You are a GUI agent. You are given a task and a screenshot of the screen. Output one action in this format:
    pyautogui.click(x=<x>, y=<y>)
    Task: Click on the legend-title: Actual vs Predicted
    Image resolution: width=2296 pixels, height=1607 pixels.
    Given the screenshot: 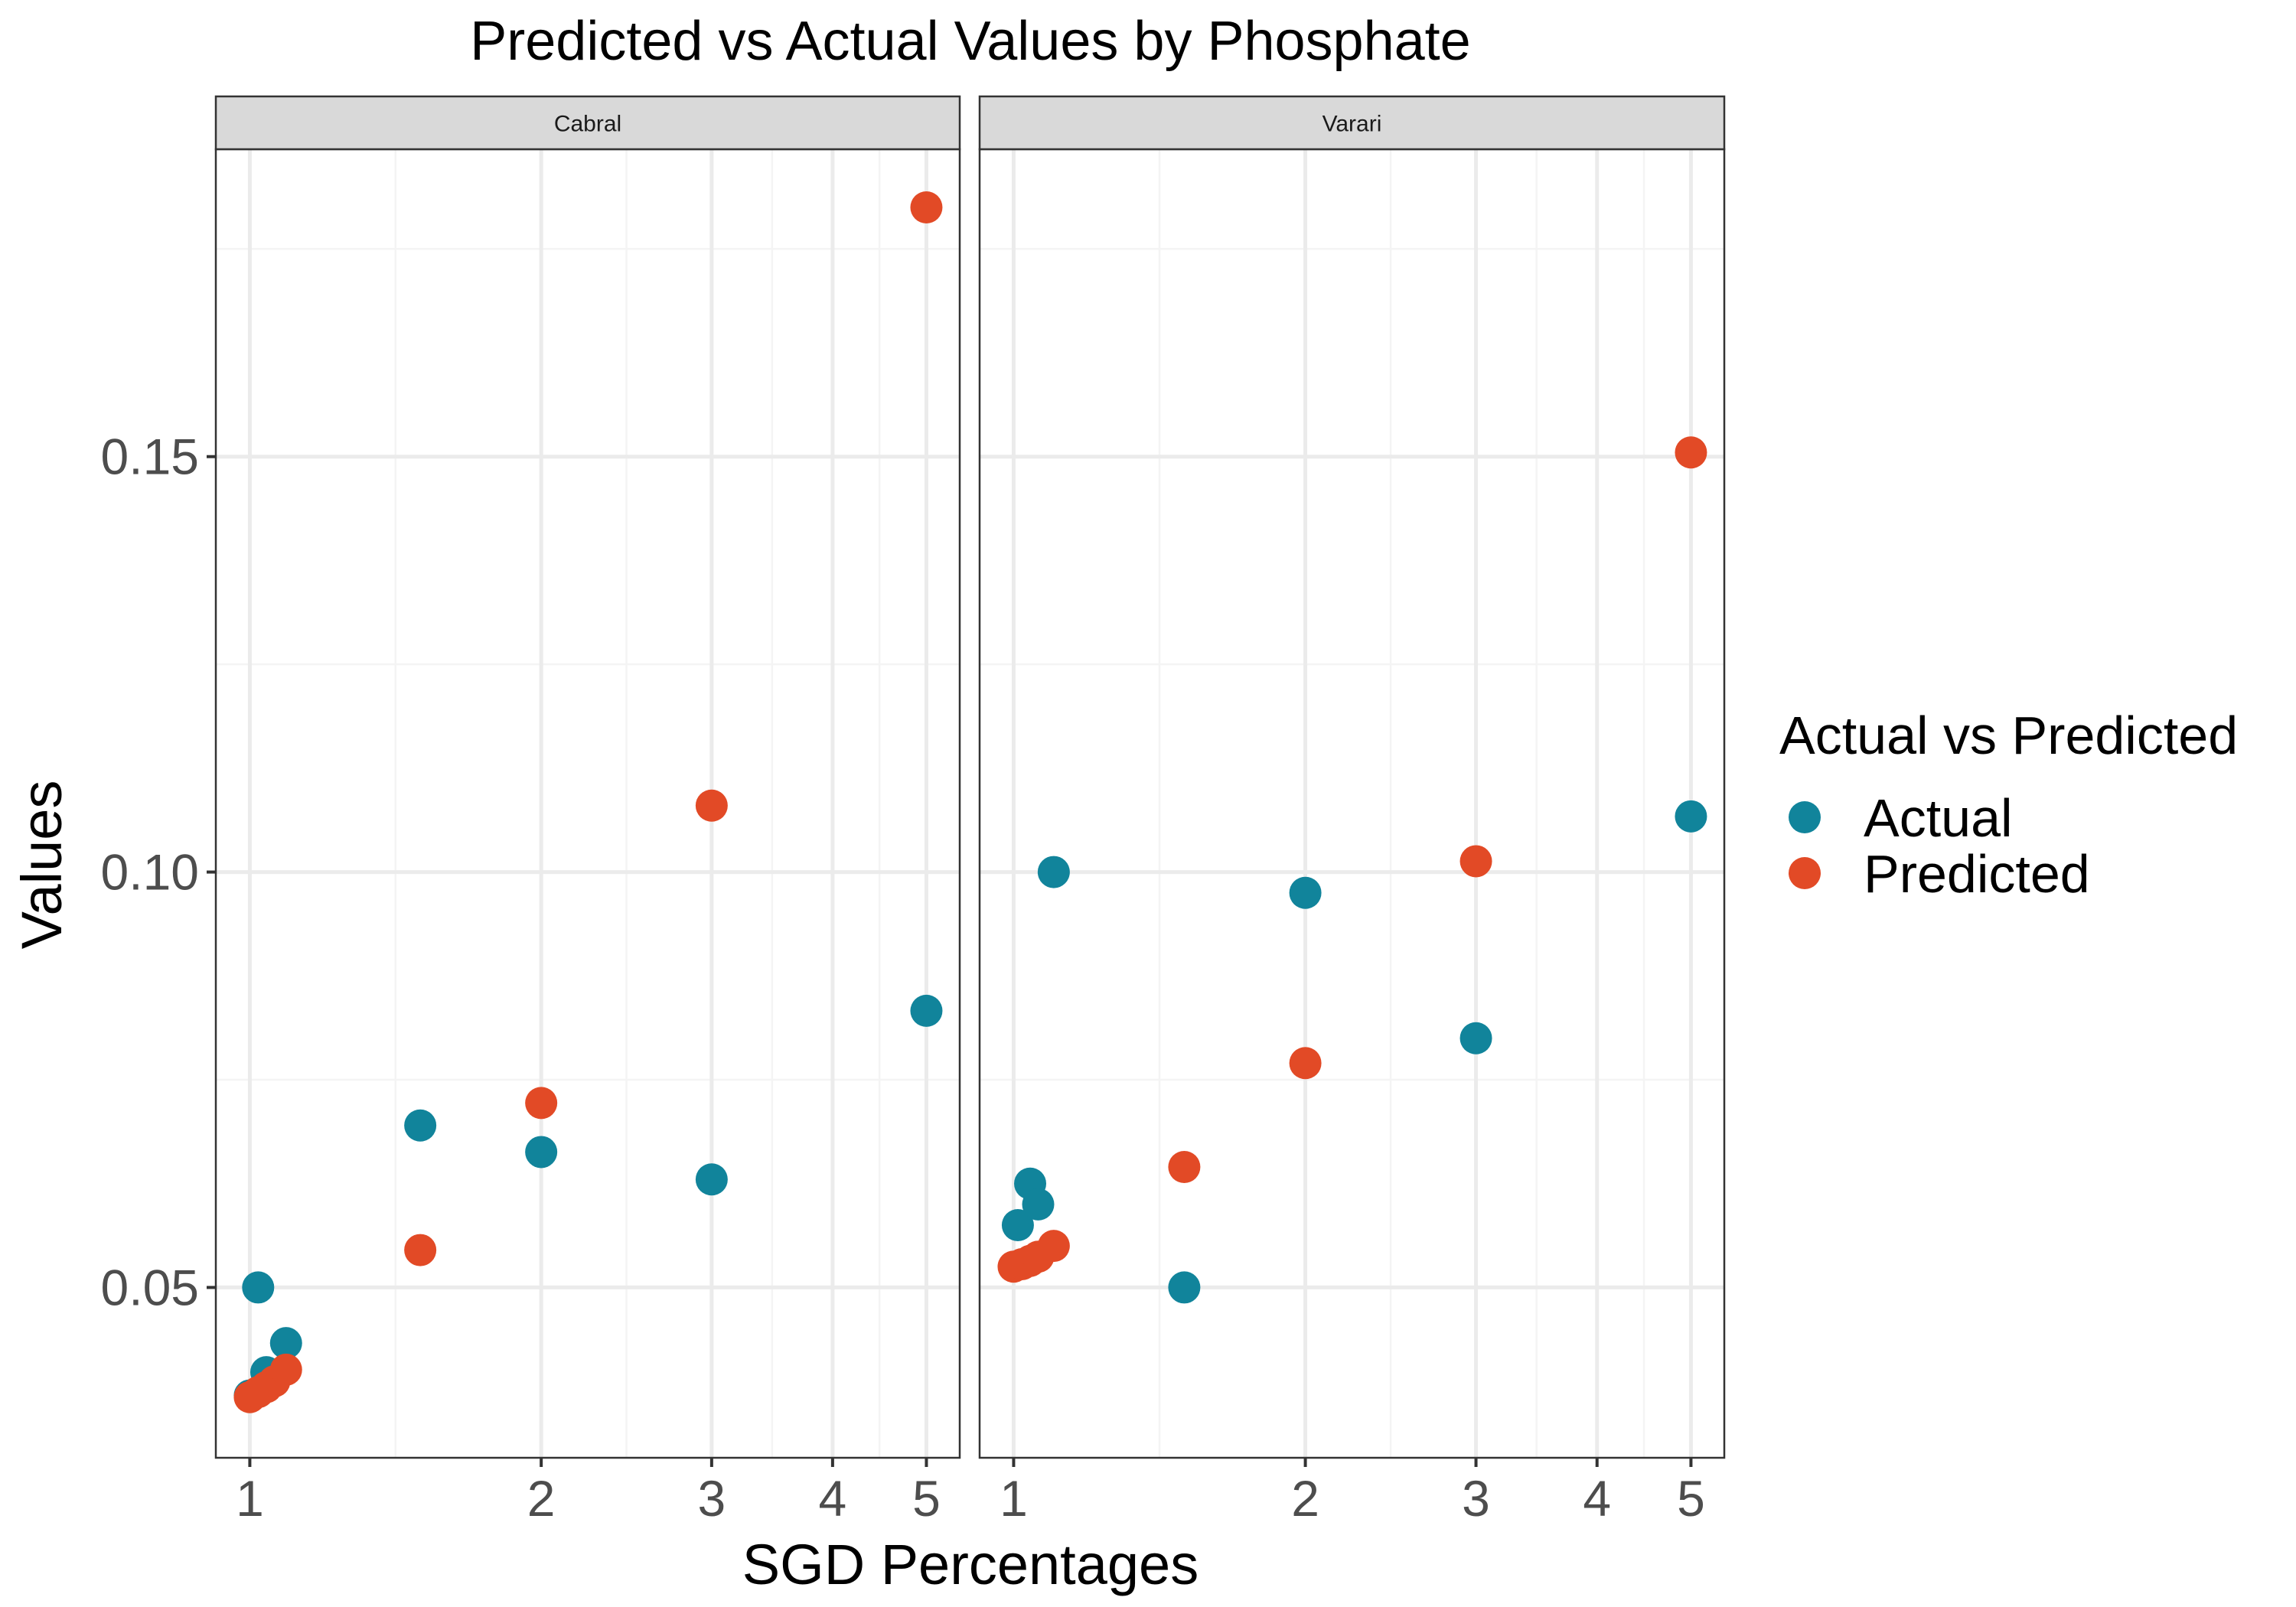 What is the action you would take?
    pyautogui.click(x=2008, y=735)
    